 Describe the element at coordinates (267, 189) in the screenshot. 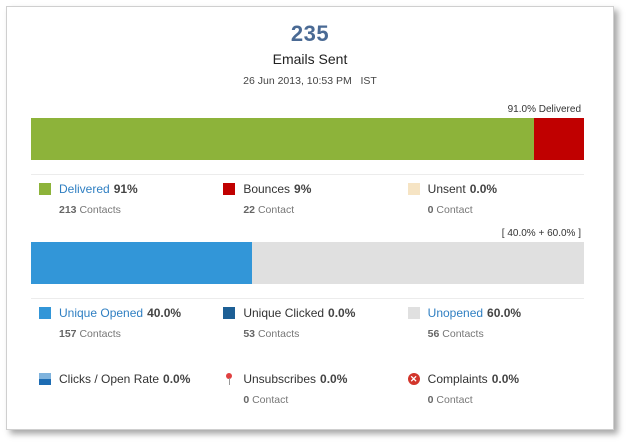

I see `bounces-label: Bounces` at that location.